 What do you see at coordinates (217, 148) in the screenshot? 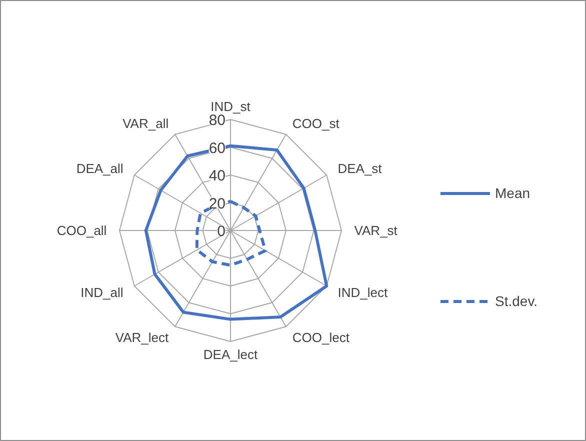
I see `y-tick-label: 60` at bounding box center [217, 148].